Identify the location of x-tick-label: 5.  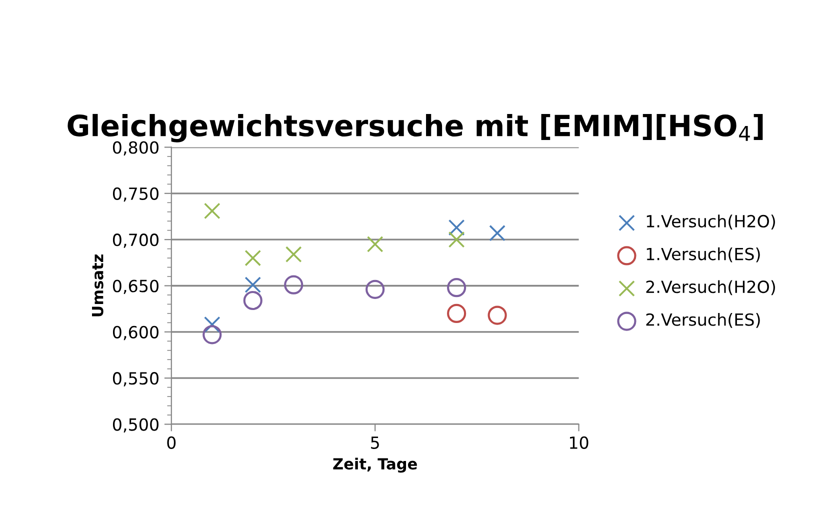
(375, 442).